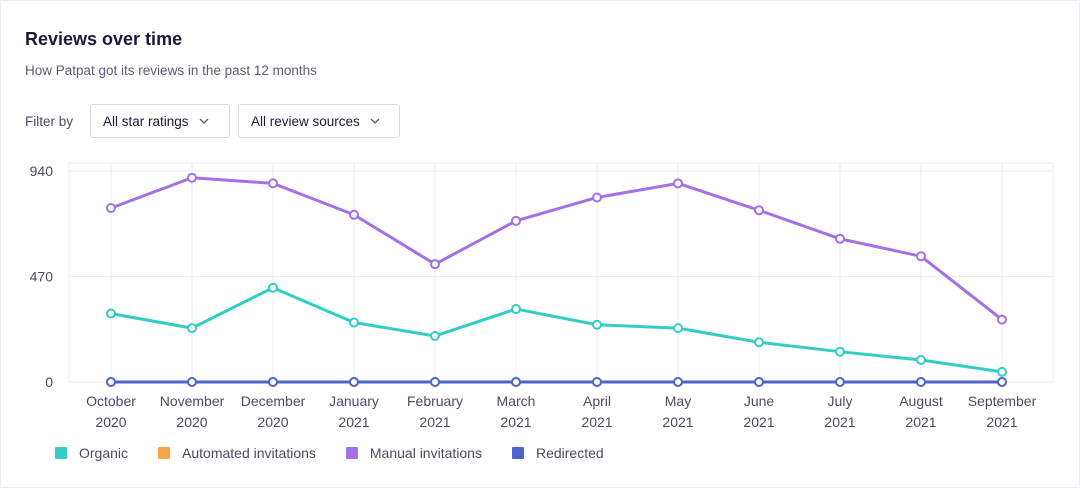 This screenshot has height=488, width=1080. I want to click on legend-label: Automated invitations, so click(249, 453).